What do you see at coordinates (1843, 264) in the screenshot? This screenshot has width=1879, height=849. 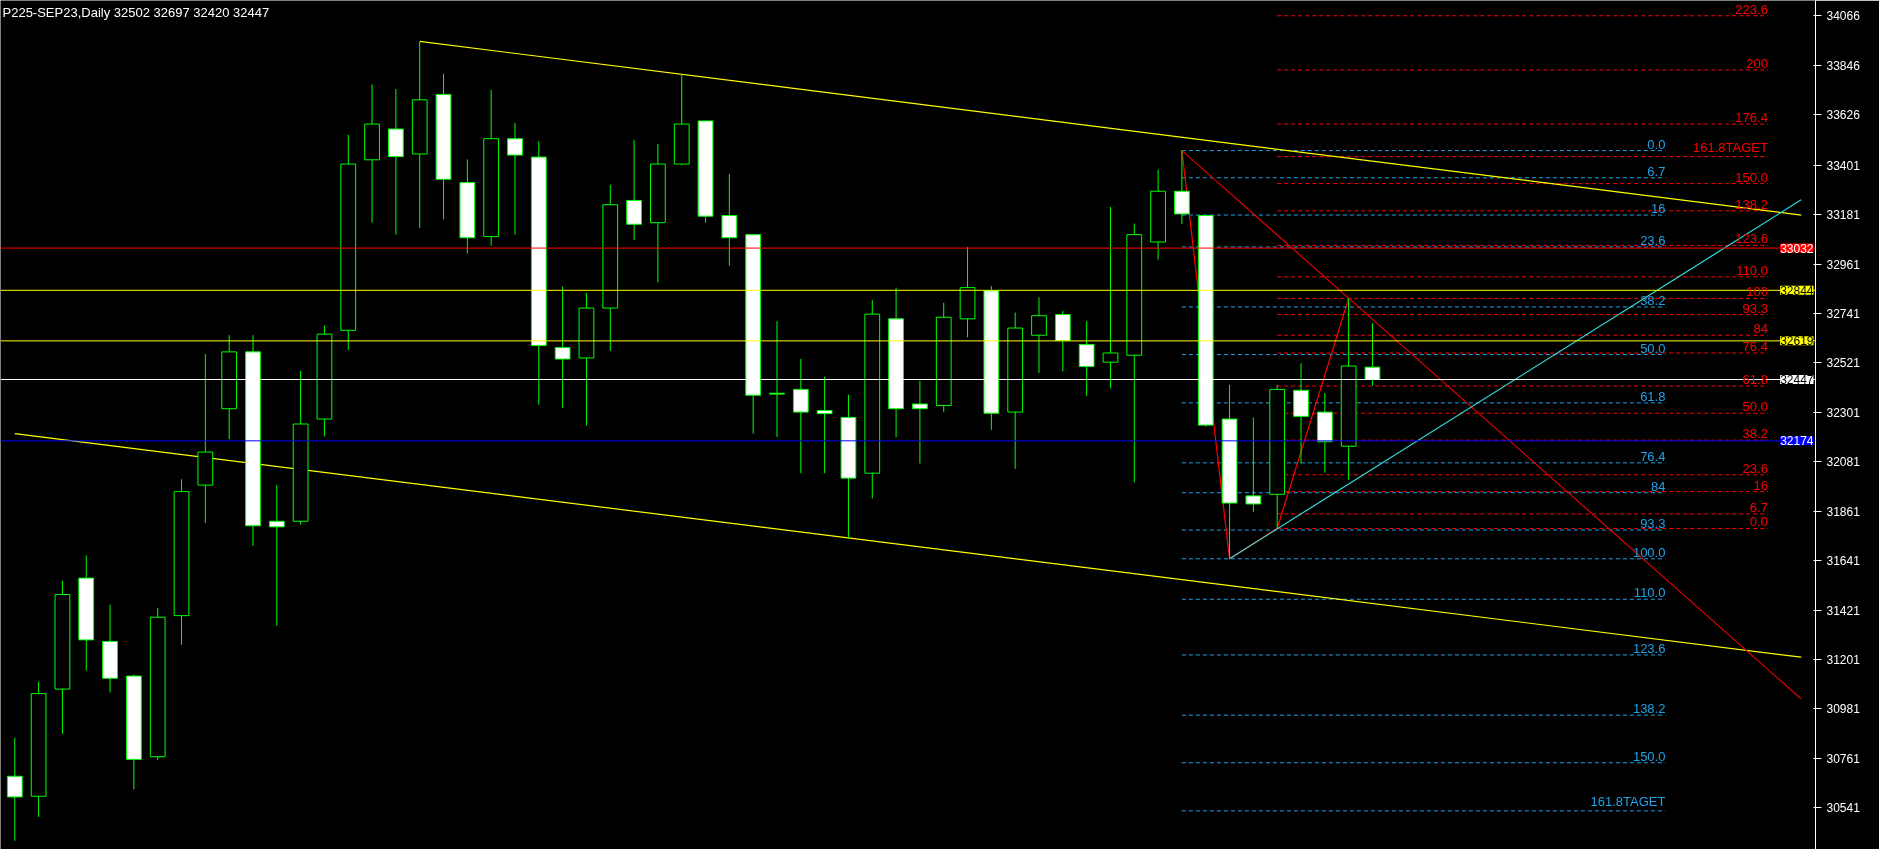 I see `y-tick-label: 32961` at bounding box center [1843, 264].